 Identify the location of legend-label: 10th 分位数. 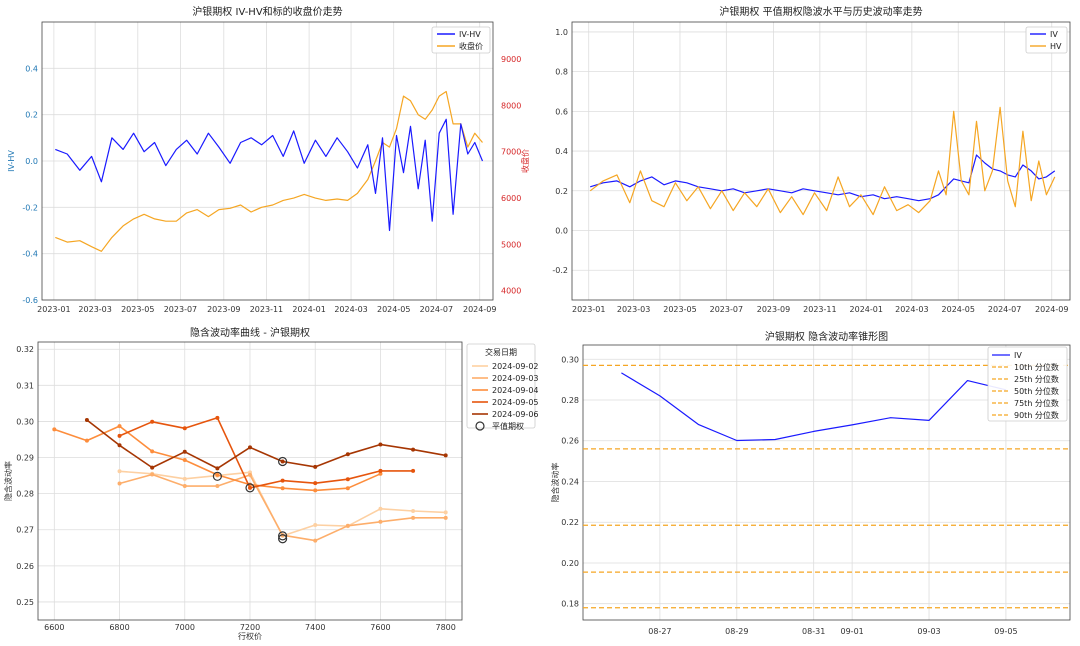
(1036, 367).